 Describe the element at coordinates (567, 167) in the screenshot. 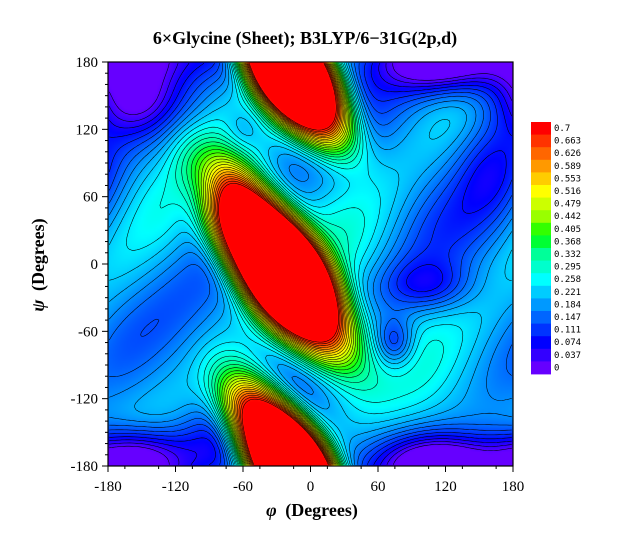

I see `colorbar-label: 0.589` at that location.